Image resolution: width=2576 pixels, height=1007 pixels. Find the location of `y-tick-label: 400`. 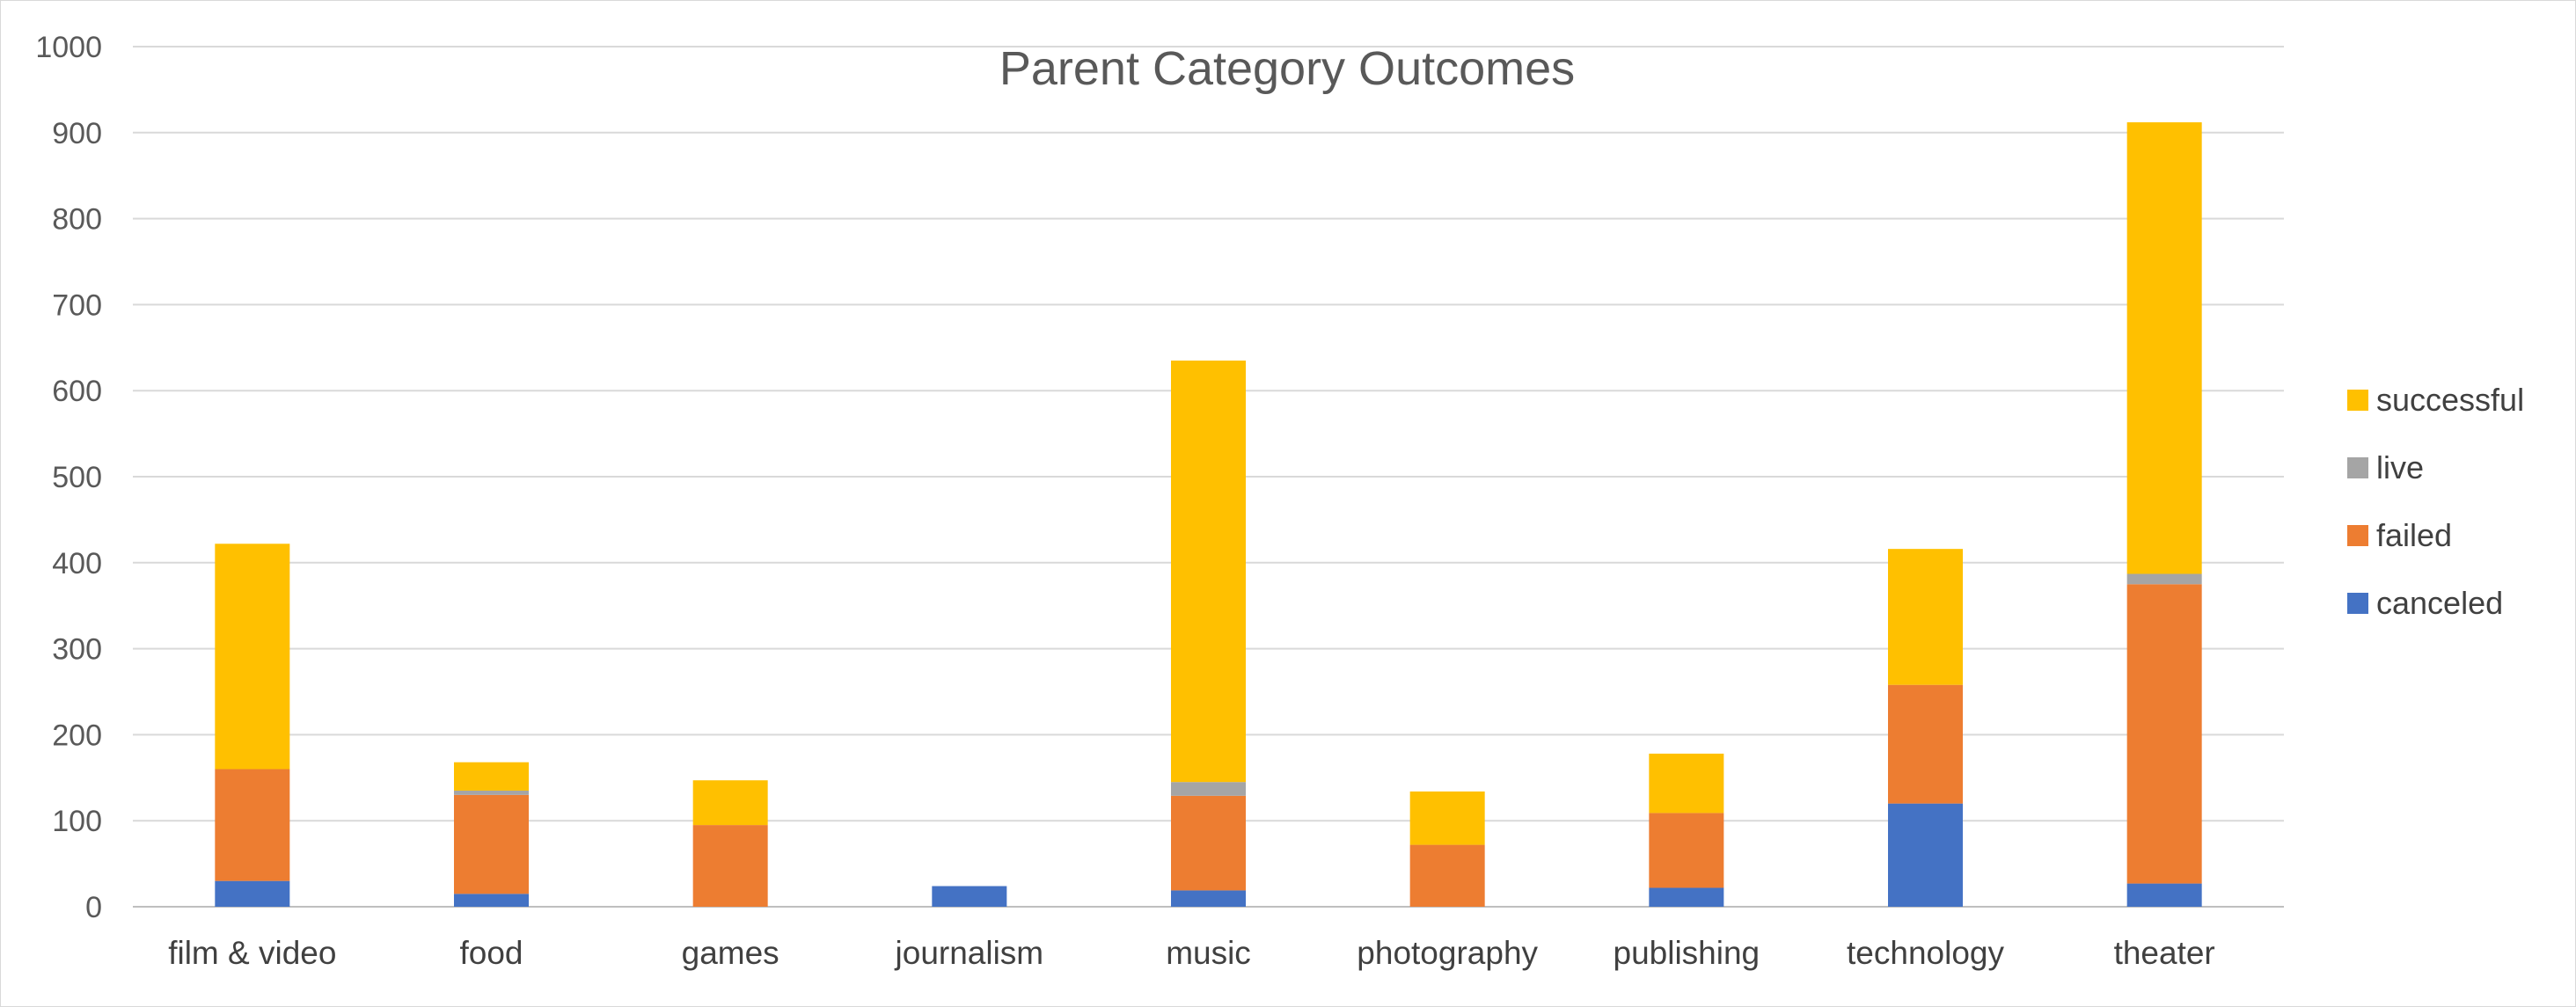

y-tick-label: 400 is located at coordinates (77, 563).